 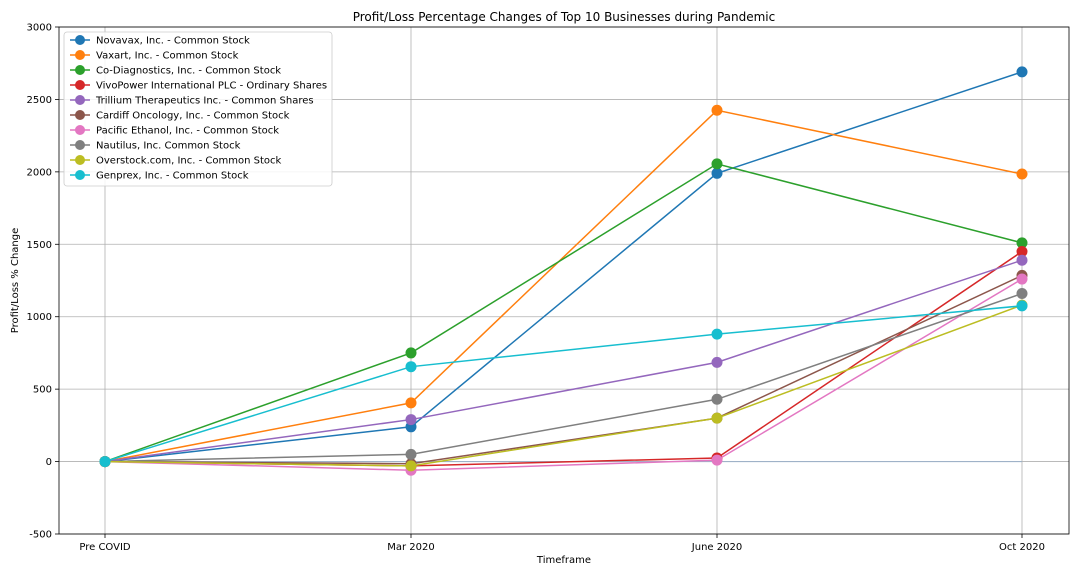 I want to click on legend-label: Novavax, Inc. - Common Stock, so click(x=173, y=41).